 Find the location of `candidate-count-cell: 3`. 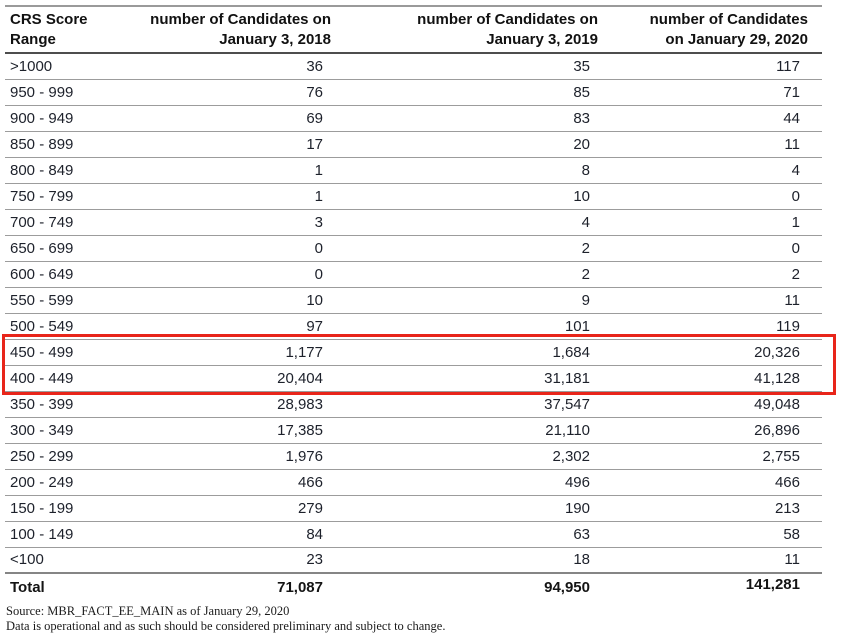

candidate-count-cell: 3 is located at coordinates (232, 222).